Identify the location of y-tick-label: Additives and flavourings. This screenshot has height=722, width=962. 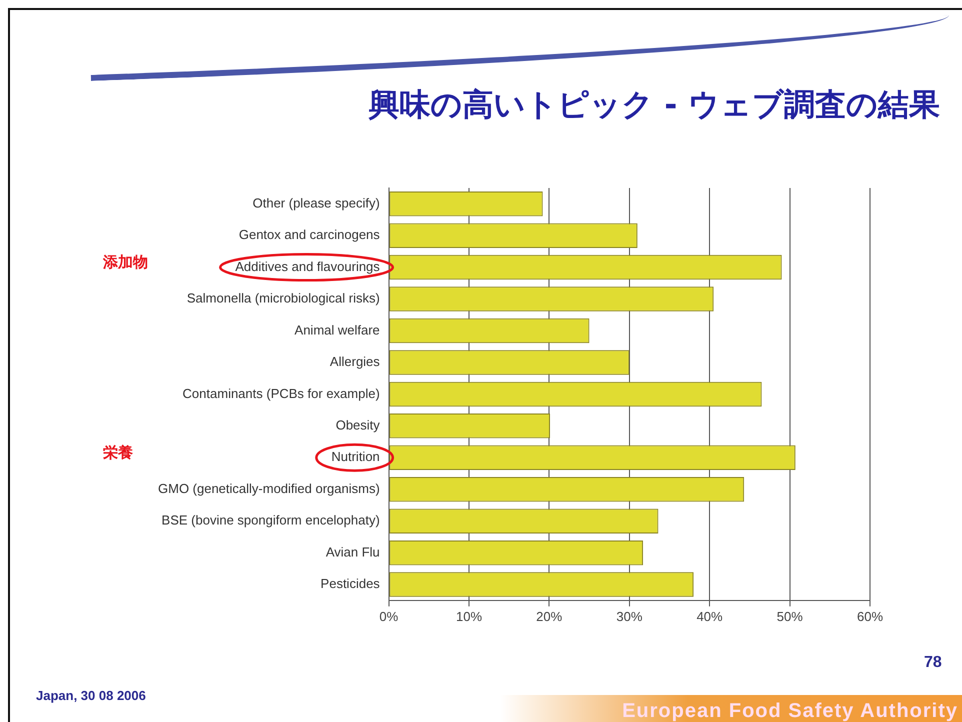
(307, 266).